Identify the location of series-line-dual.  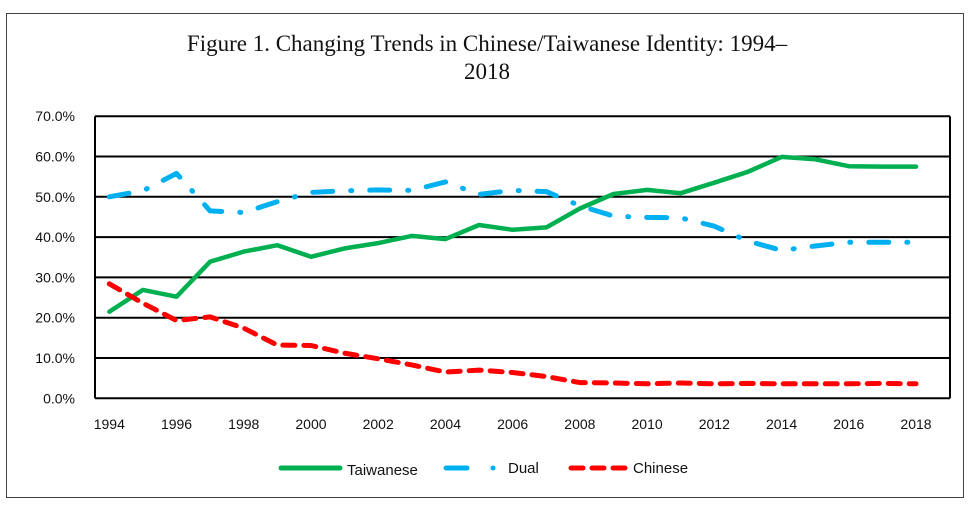
(512, 211).